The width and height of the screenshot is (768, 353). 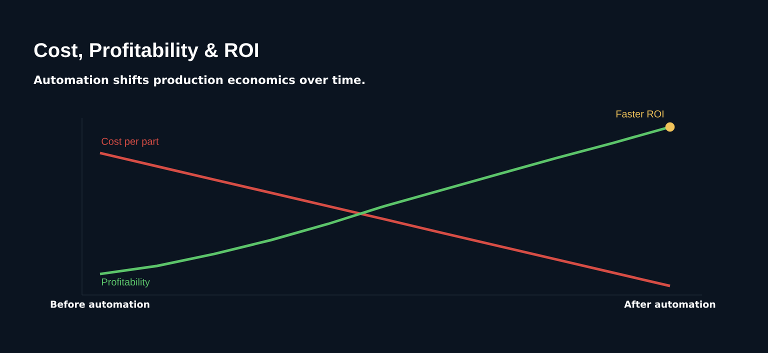 I want to click on annotation: Faster ROI, so click(x=640, y=114).